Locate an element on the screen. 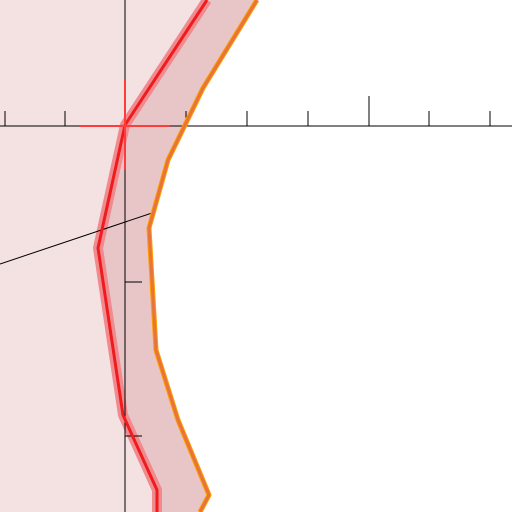 Image resolution: width=512 pixels, height=512 pixels. reference-line is located at coordinates (76, 238).